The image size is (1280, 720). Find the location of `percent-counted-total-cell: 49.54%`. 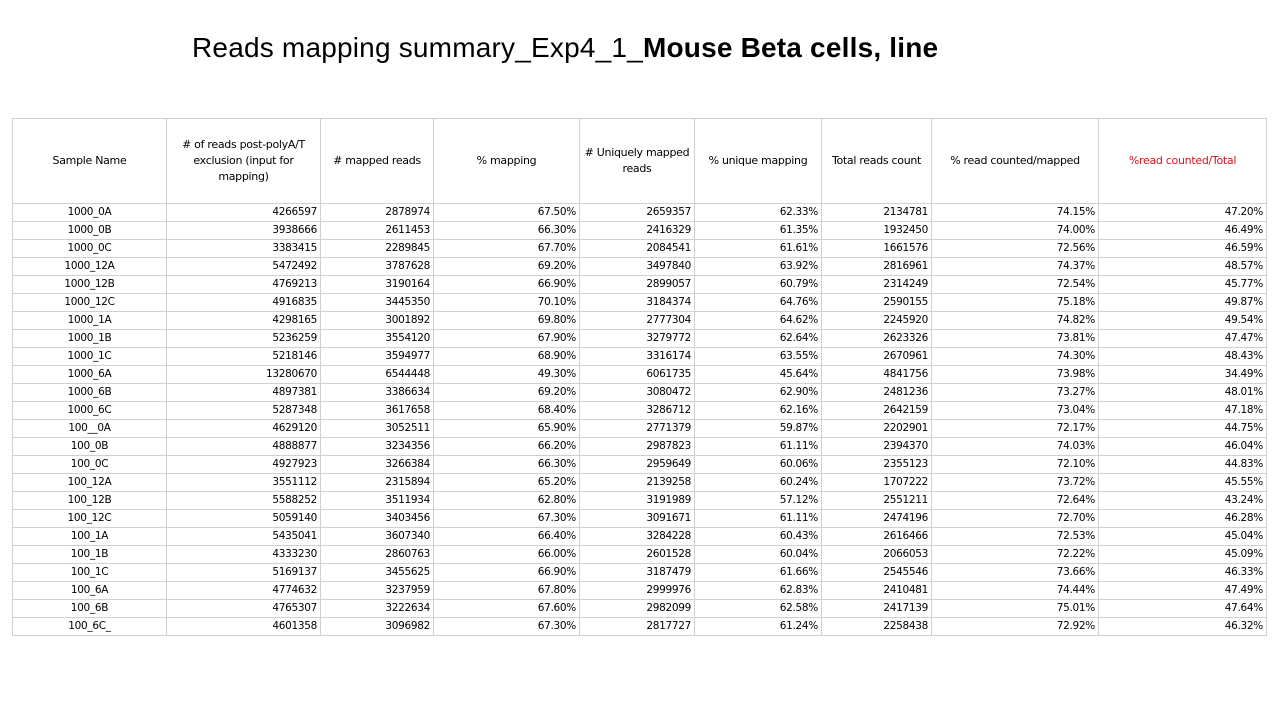

percent-counted-total-cell: 49.54% is located at coordinates (1182, 320).